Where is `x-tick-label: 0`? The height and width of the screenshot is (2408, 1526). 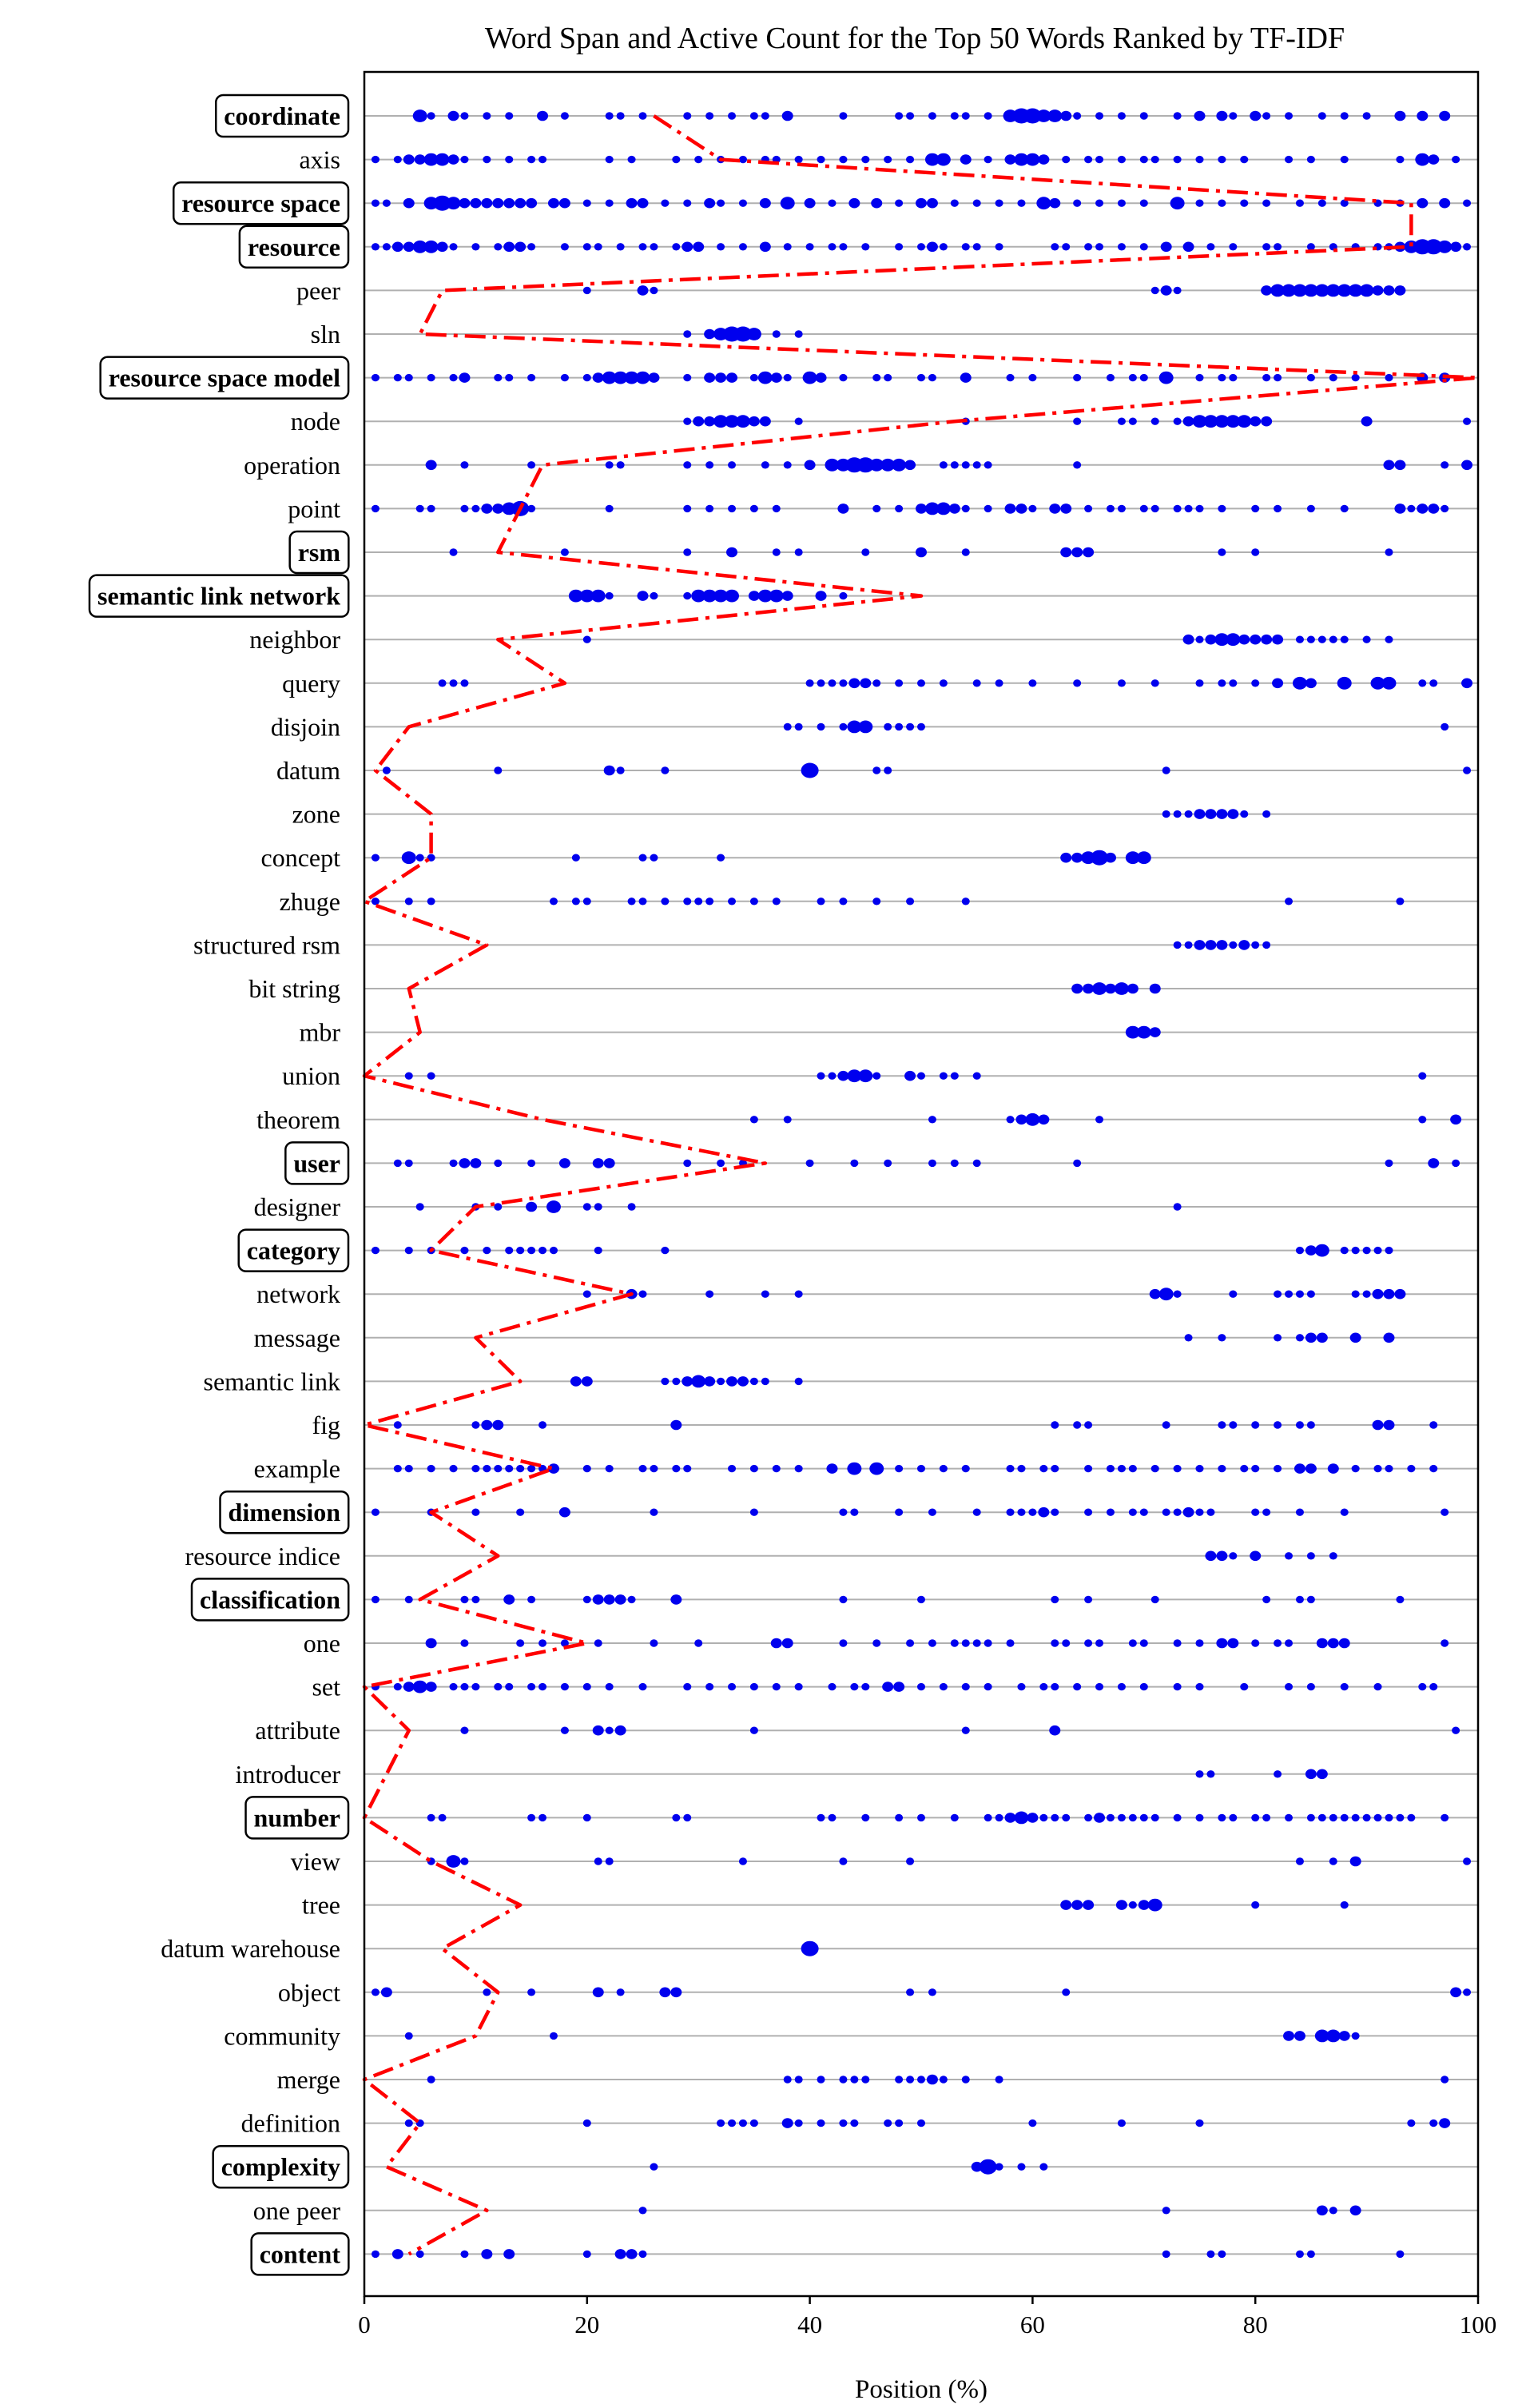 x-tick-label: 0 is located at coordinates (364, 2324).